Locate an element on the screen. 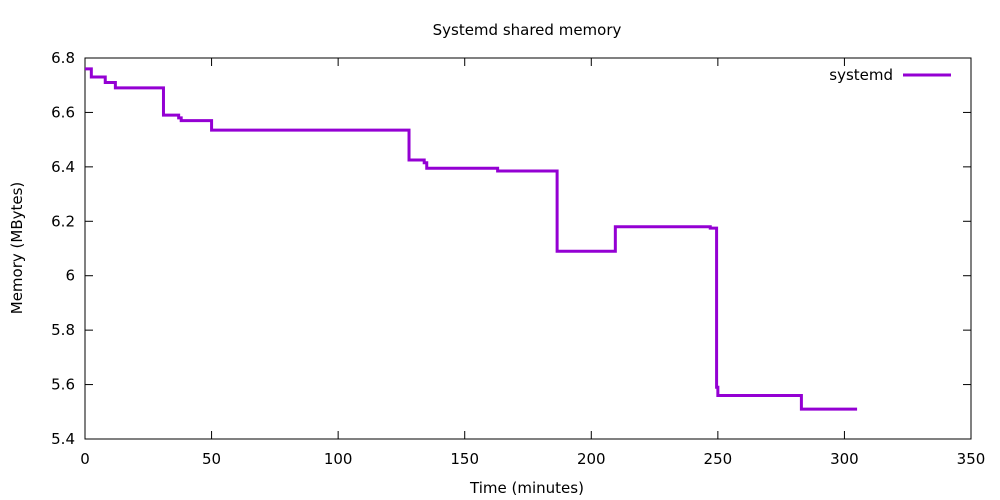  y-tick-label: 6.6 is located at coordinates (63, 112).